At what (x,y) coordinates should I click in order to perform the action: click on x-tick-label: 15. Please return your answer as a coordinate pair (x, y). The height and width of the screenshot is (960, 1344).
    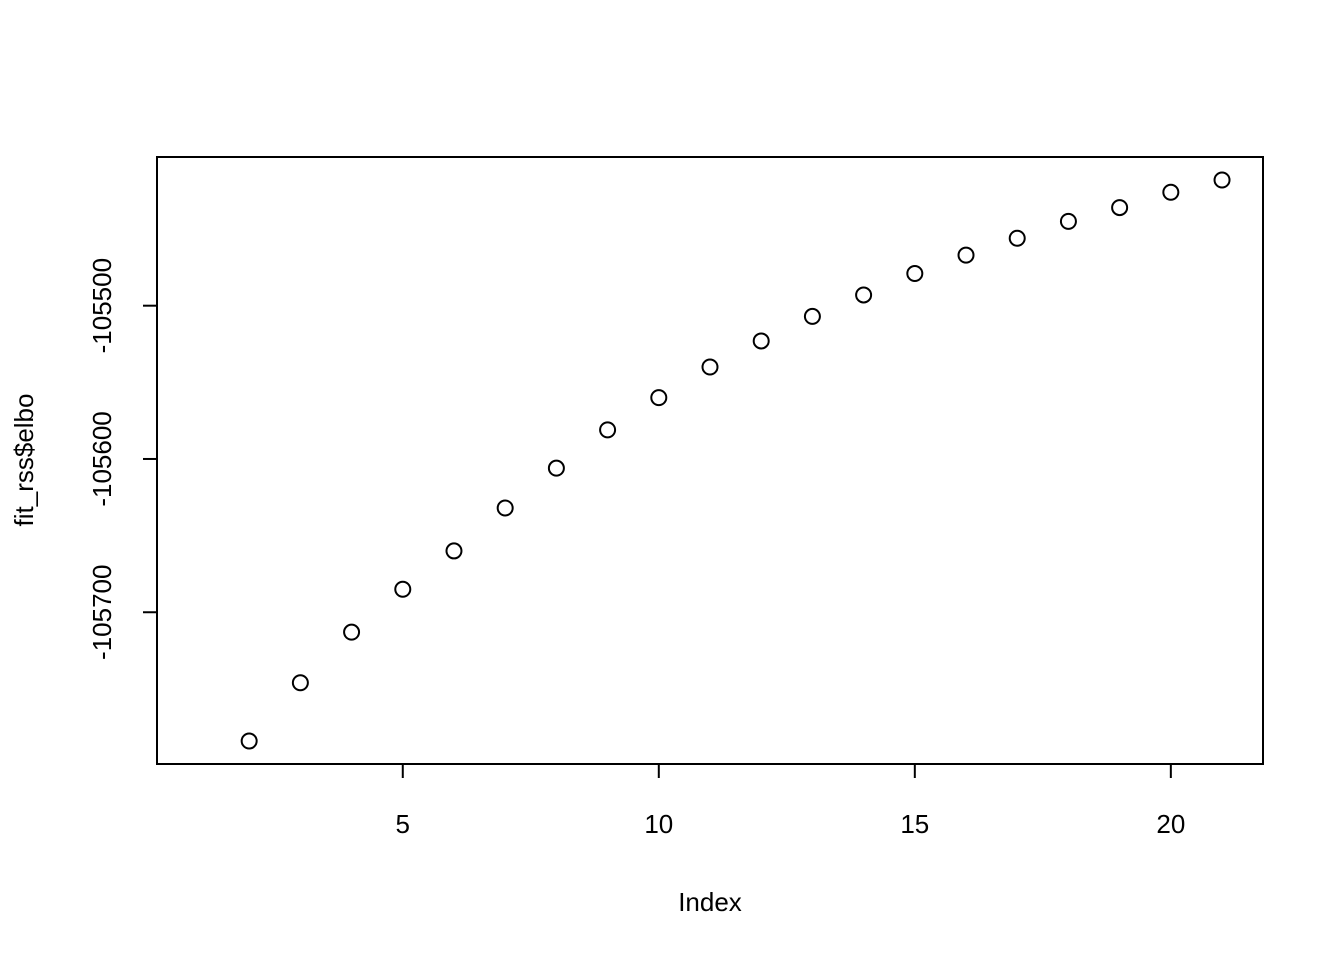
    Looking at the image, I should click on (914, 824).